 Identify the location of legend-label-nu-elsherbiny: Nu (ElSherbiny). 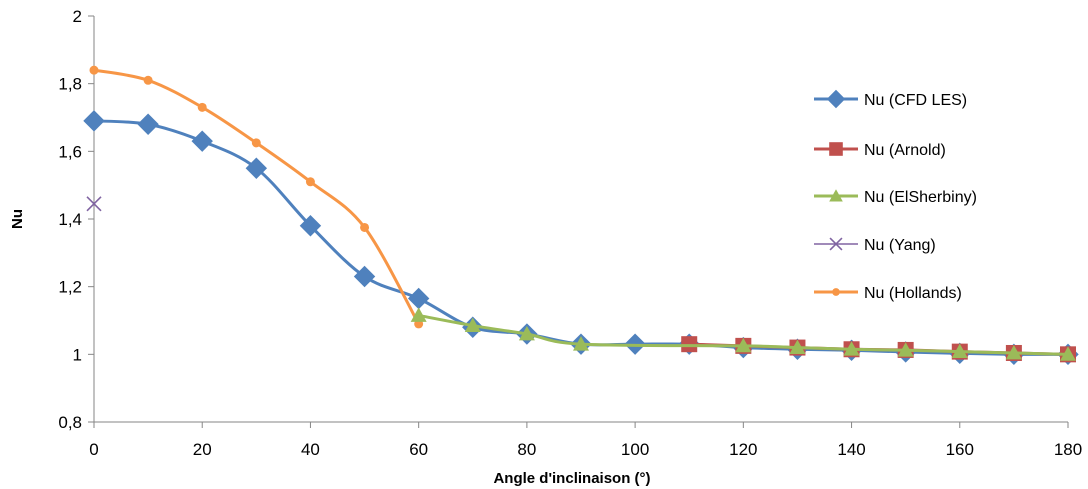
(920, 197).